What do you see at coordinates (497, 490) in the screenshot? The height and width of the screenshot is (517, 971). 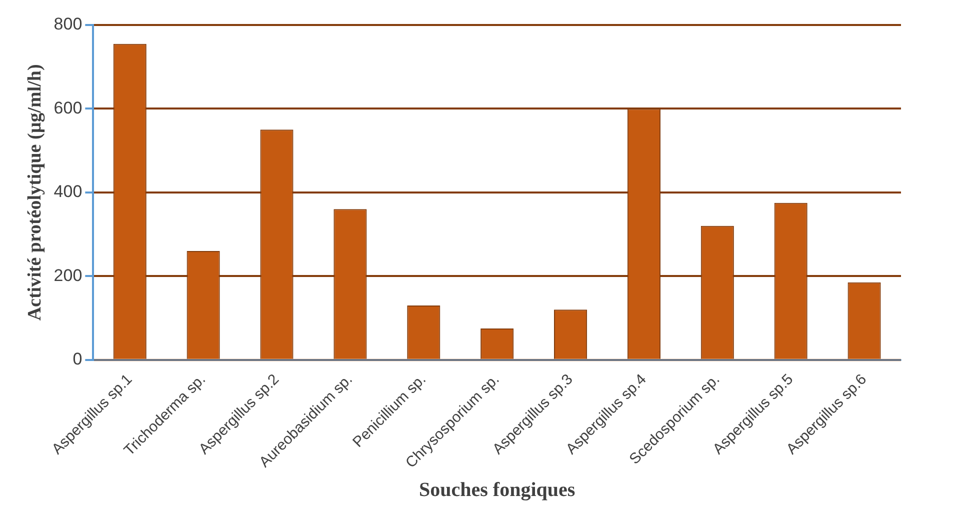 I see `x-axis-title: Souches fongiques` at bounding box center [497, 490].